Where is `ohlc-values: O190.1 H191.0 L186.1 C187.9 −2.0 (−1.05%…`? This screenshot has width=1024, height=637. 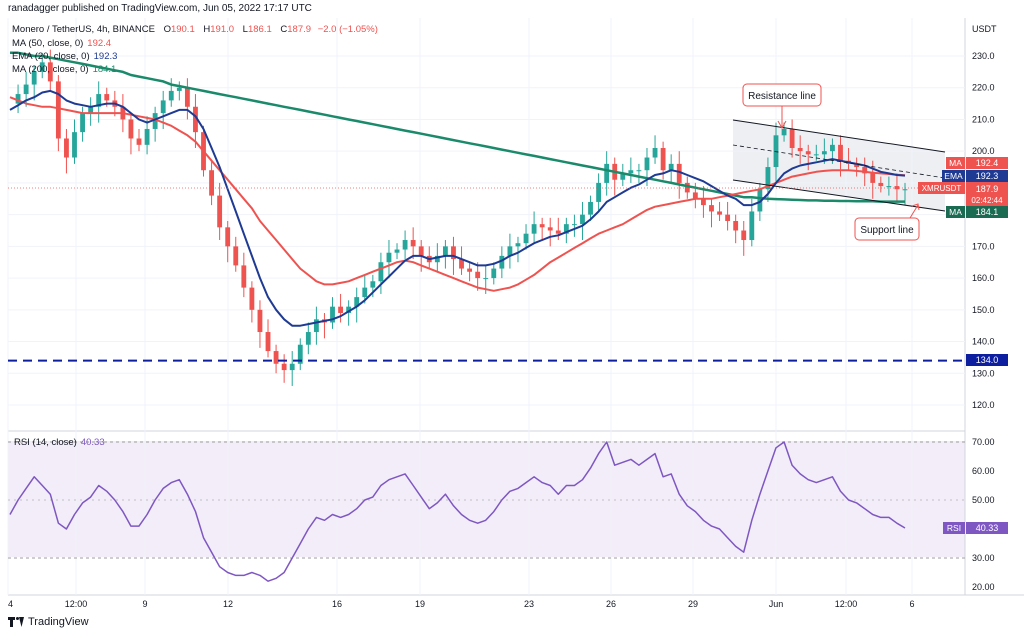 ohlc-values: O190.1 H191.0 L186.1 C187.9 −2.0 (−1.05%… is located at coordinates (270, 29).